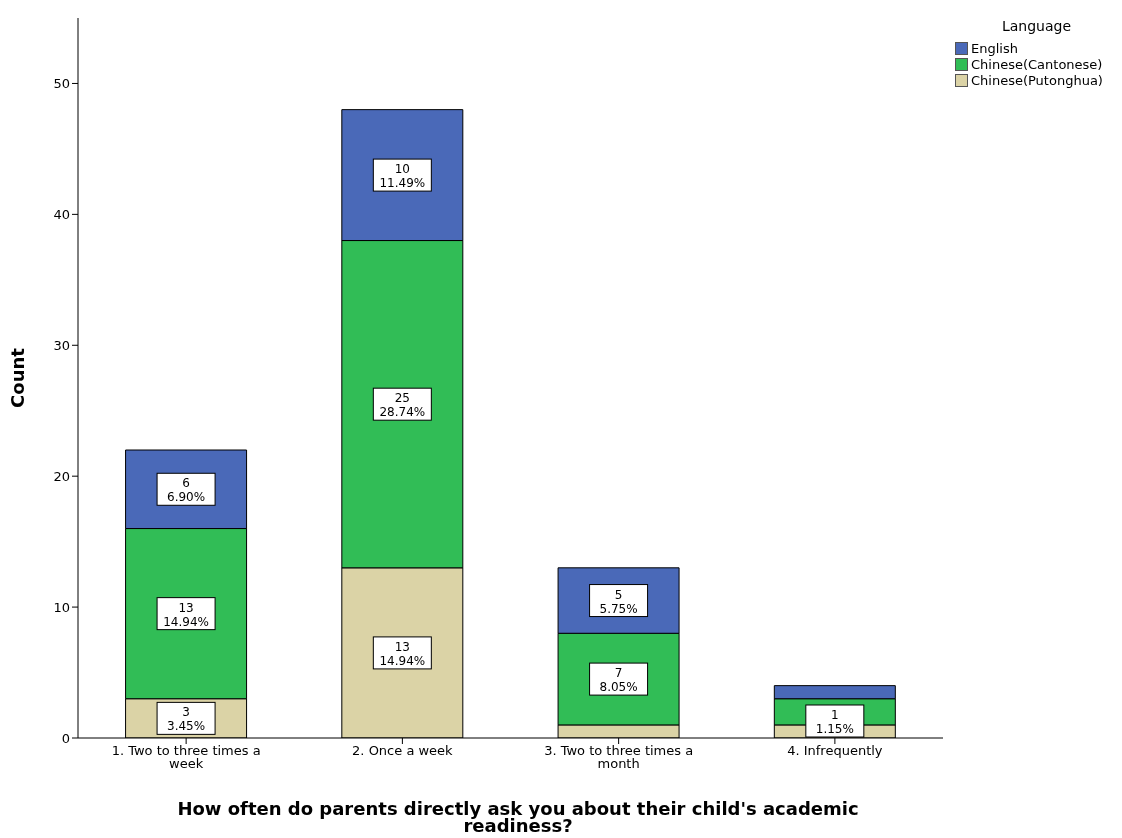  What do you see at coordinates (1037, 80) in the screenshot?
I see `legend-label: Chinese(Putonghua)` at bounding box center [1037, 80].